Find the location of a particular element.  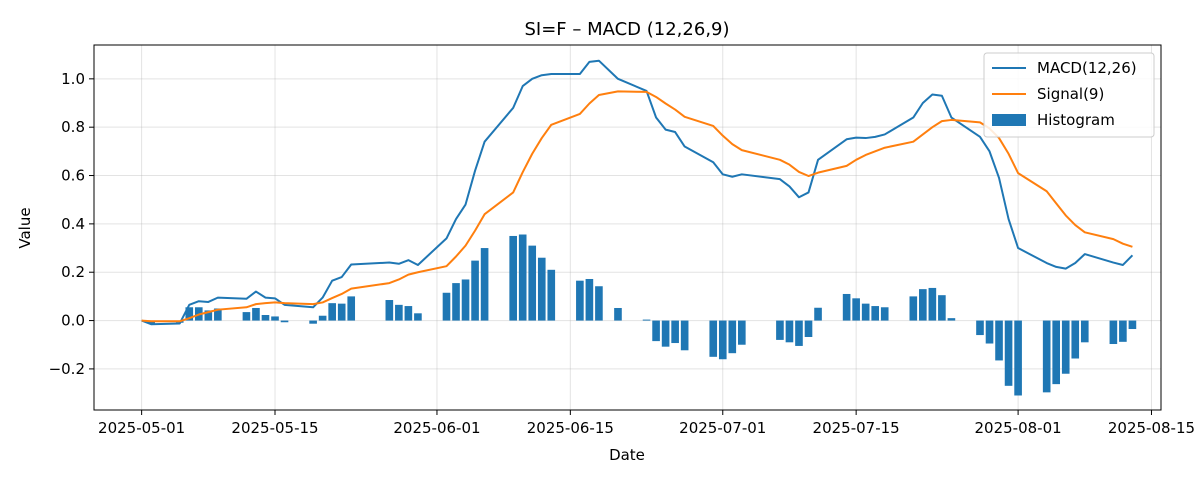

y-tick-label: 0.6 is located at coordinates (73, 176).